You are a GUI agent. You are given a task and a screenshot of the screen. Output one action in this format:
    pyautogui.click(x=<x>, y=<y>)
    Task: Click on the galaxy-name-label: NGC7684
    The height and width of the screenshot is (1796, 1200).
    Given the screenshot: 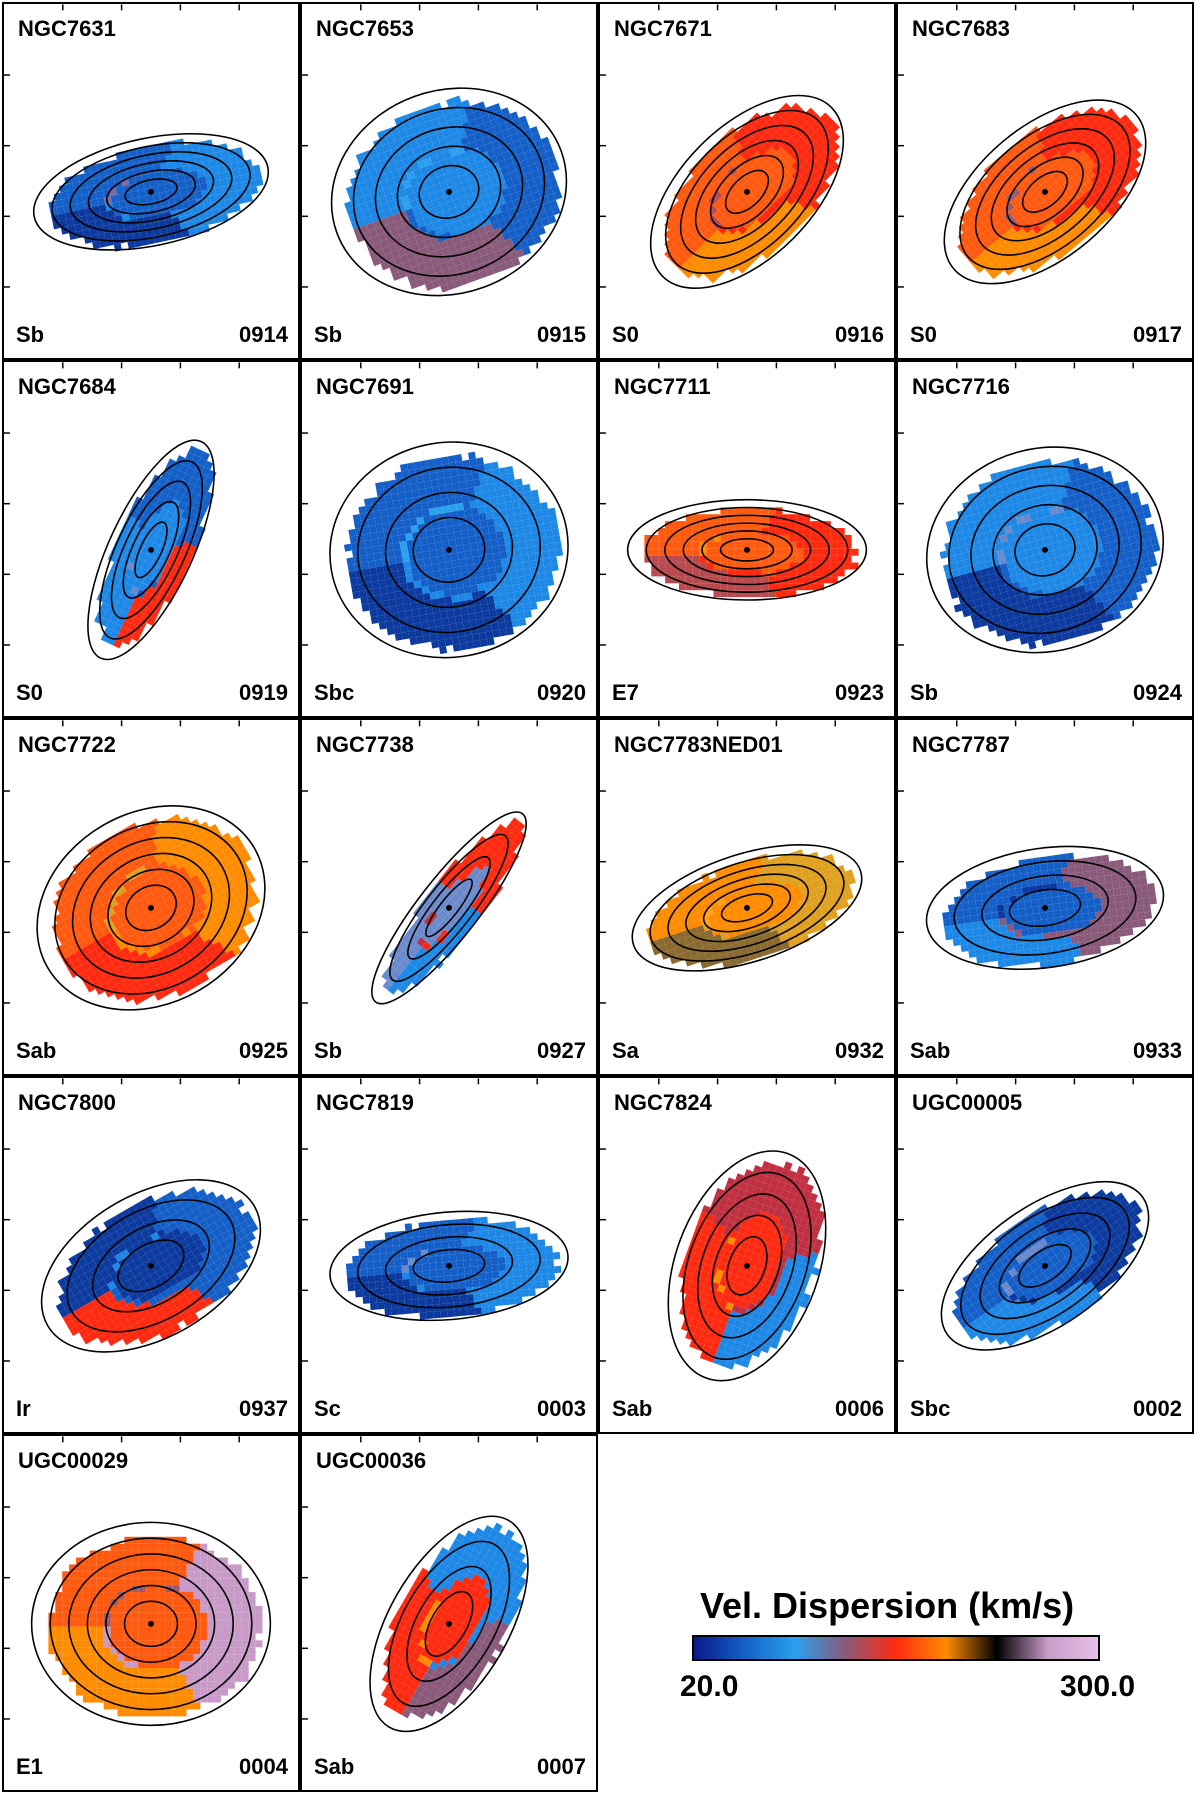 What is the action you would take?
    pyautogui.click(x=67, y=386)
    